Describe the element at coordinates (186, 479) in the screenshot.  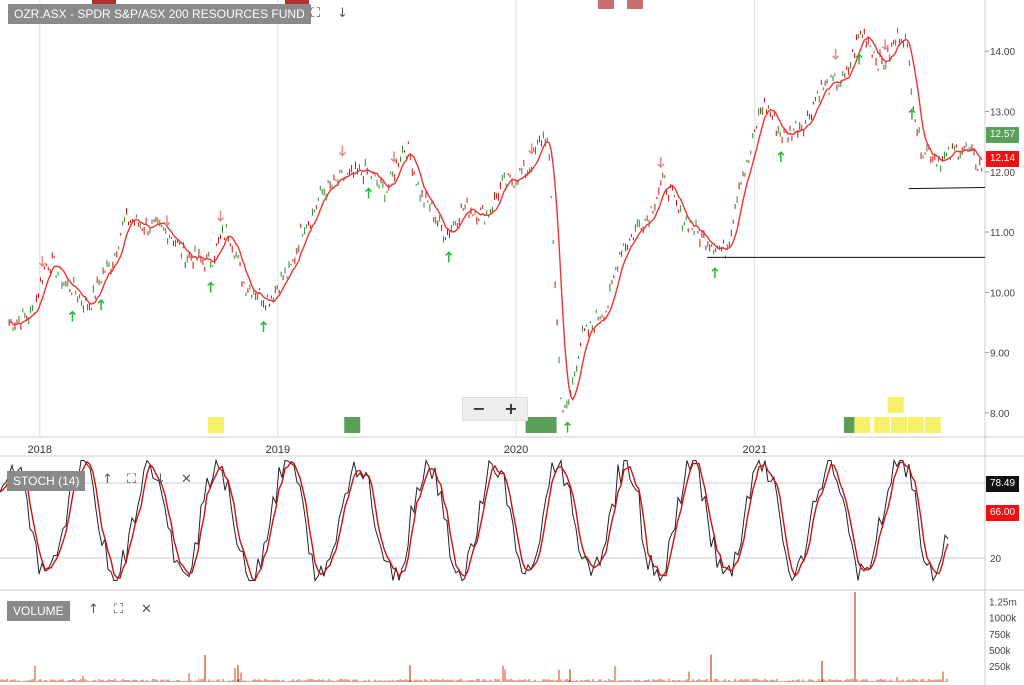
I see `stoch-close-icon: ✕` at that location.